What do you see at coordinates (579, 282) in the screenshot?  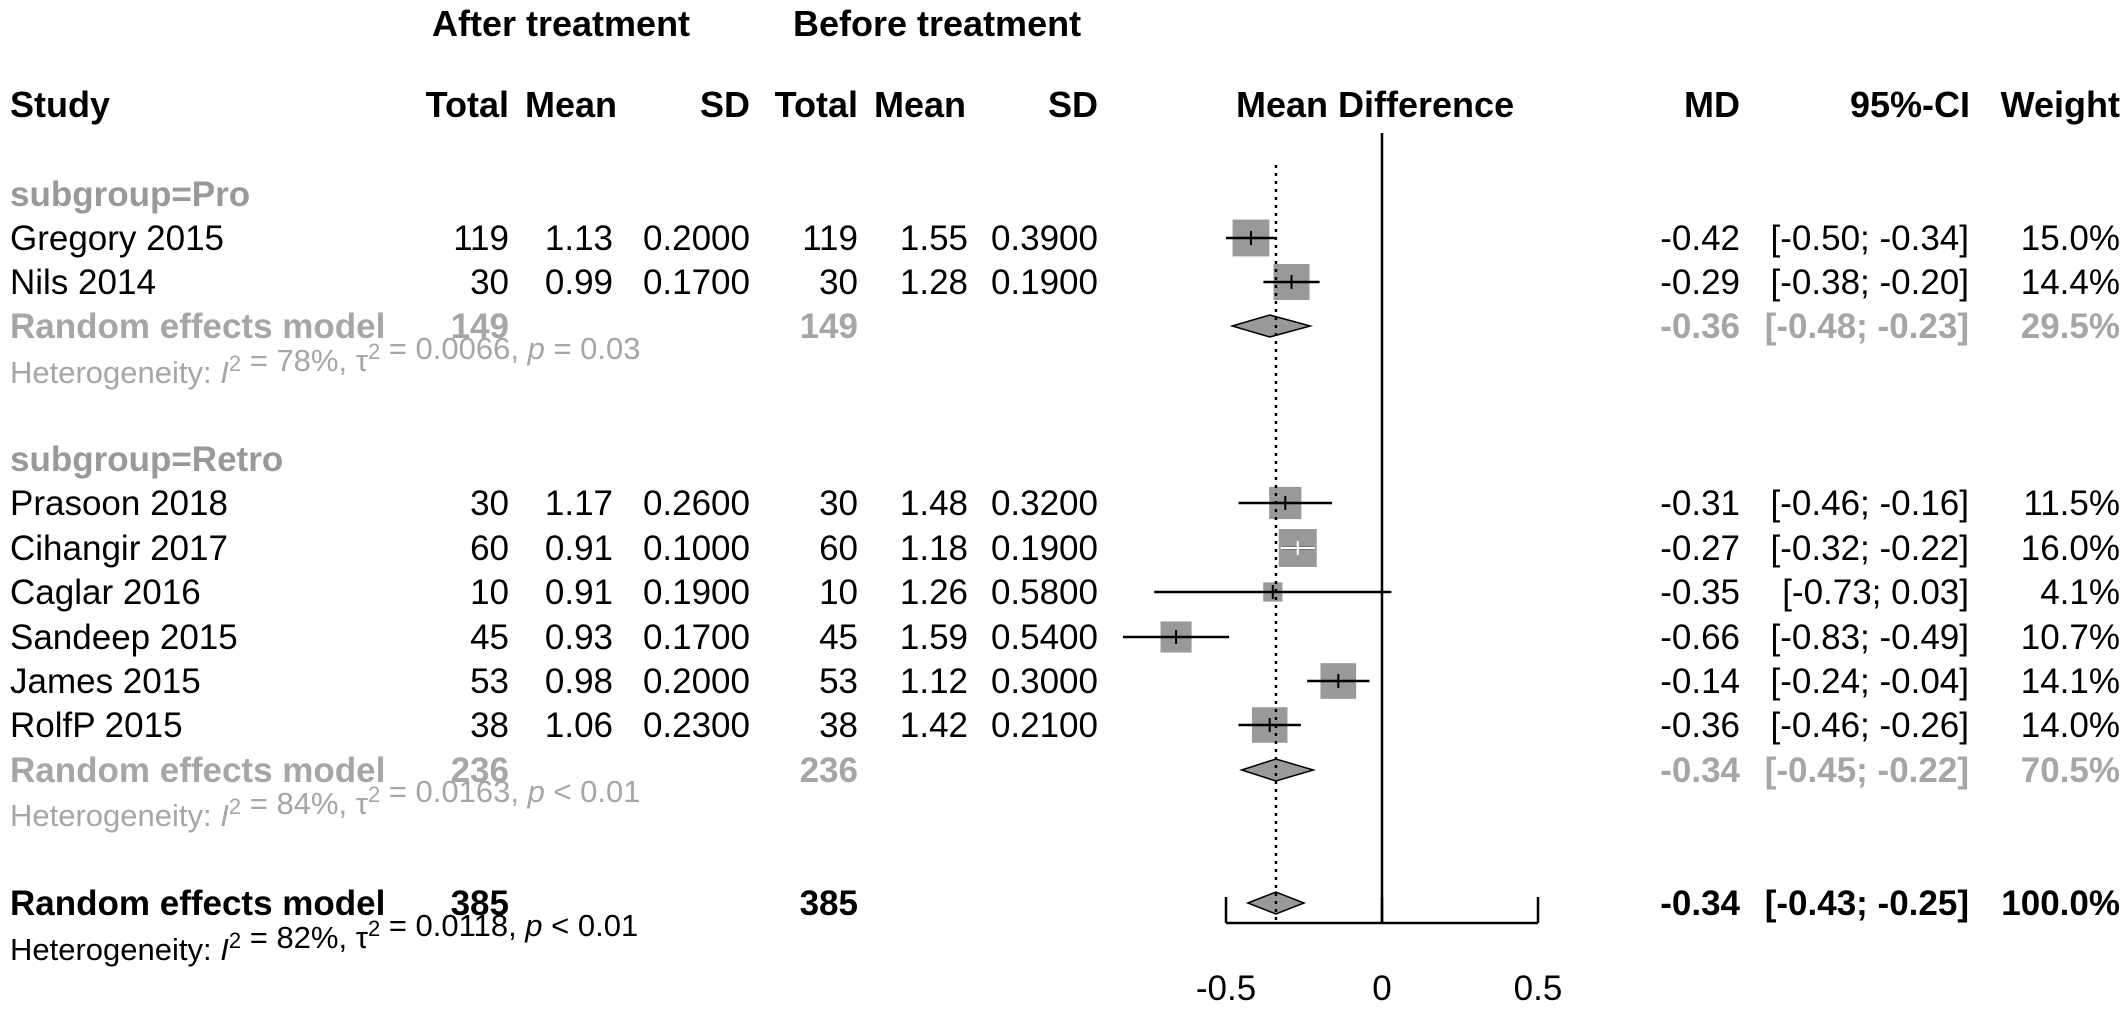 I see `after-mean: 0.99` at bounding box center [579, 282].